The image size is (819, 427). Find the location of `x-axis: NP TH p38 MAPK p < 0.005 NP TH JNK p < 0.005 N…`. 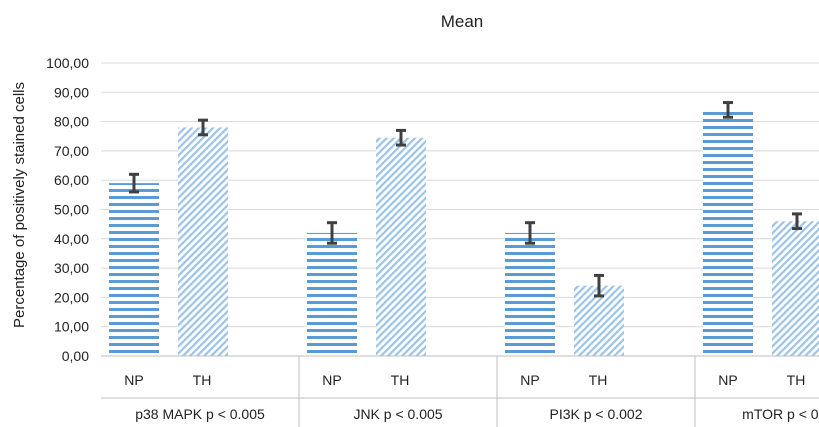

x-axis: NP TH p38 MAPK p < 0.005 NP TH JNK p < 0.005 N… is located at coordinates (460, 391).